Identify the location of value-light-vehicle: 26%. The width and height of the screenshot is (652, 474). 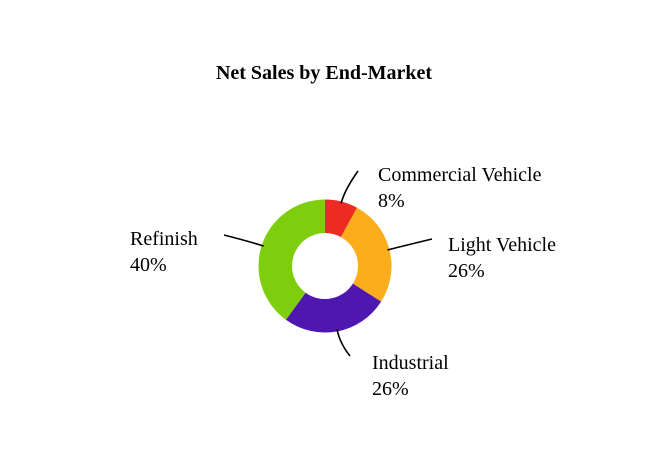
(466, 271).